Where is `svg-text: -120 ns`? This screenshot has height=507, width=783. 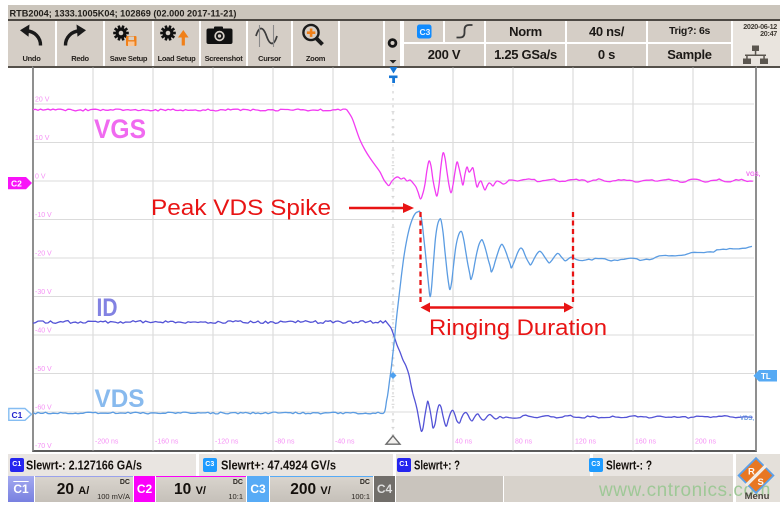
svg-text: -120 ns is located at coordinates (227, 442).